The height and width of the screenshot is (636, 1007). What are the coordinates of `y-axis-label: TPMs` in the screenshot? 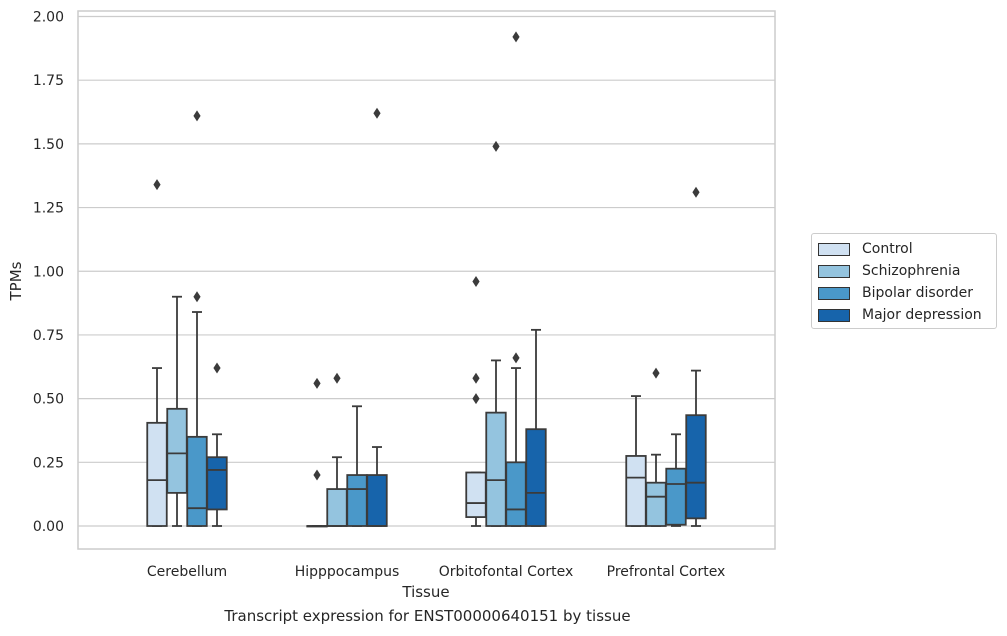 It's located at (16, 281).